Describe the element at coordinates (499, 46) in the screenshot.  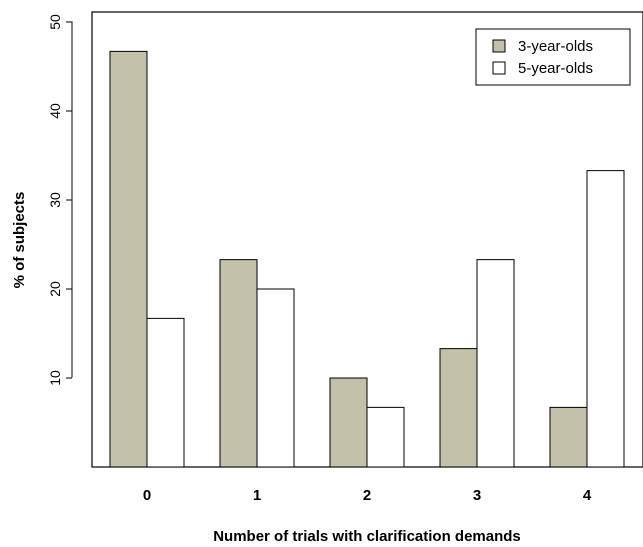
I see `legend-swatch-3yr` at that location.